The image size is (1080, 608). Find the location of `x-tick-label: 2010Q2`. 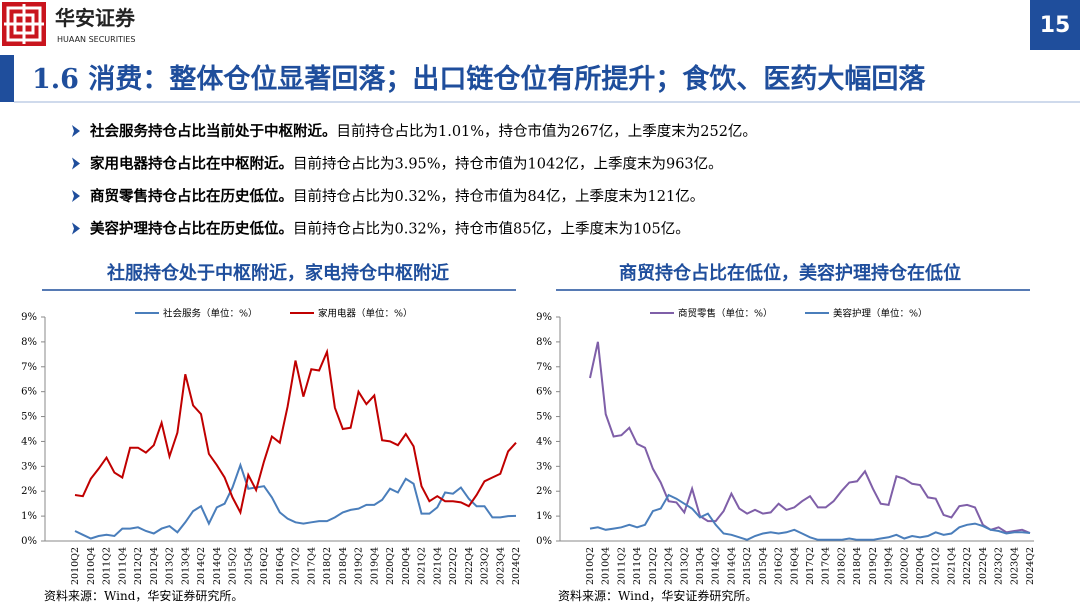

x-tick-label: 2010Q2 is located at coordinates (590, 566).